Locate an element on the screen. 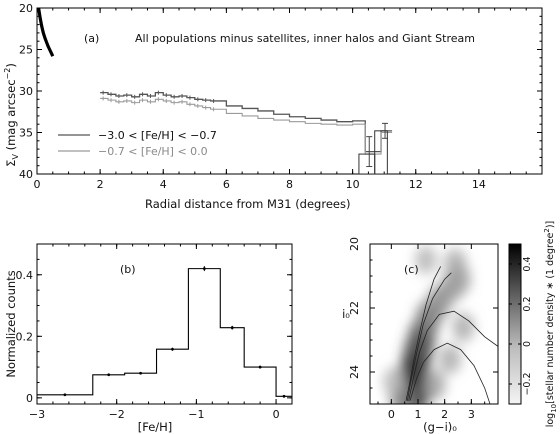 The width and height of the screenshot is (560, 434). colorbar-gradient is located at coordinates (515, 324).